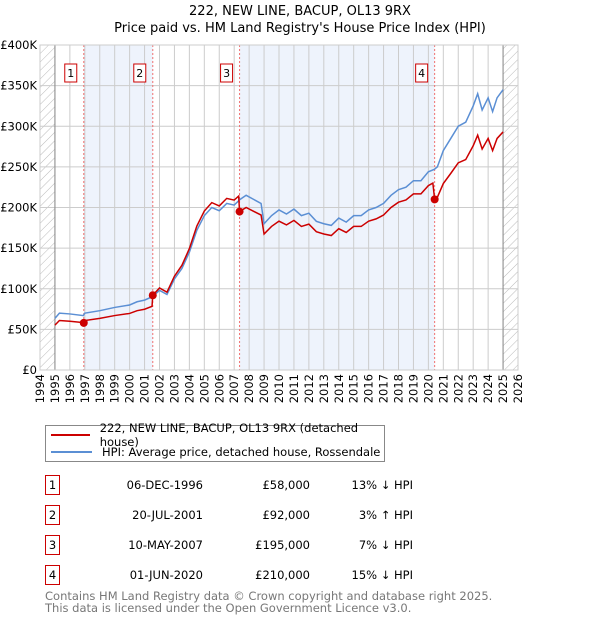 The height and width of the screenshot is (620, 600). What do you see at coordinates (40, 388) in the screenshot?
I see `x-tick-label: 1994` at bounding box center [40, 388].